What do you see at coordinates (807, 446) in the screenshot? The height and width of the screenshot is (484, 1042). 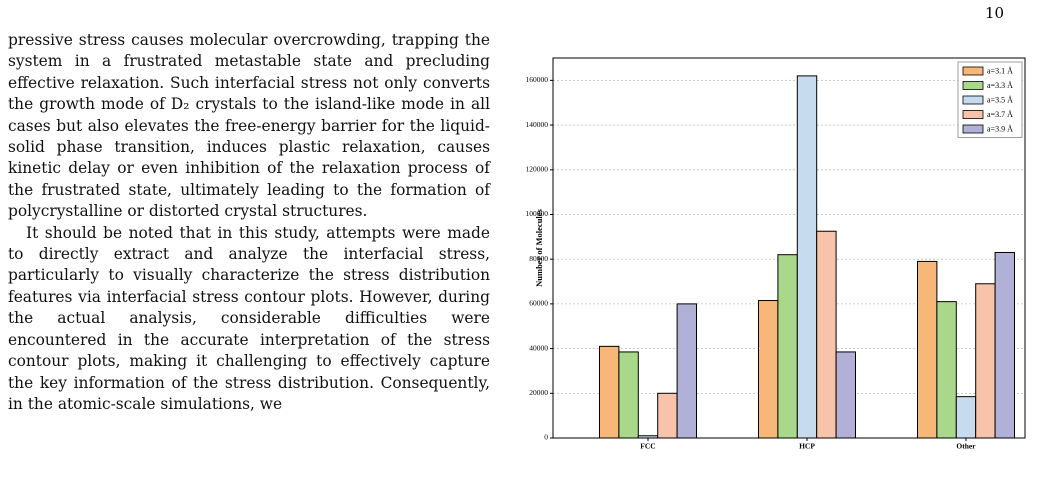 I see `x-tick-label: HCP` at bounding box center [807, 446].